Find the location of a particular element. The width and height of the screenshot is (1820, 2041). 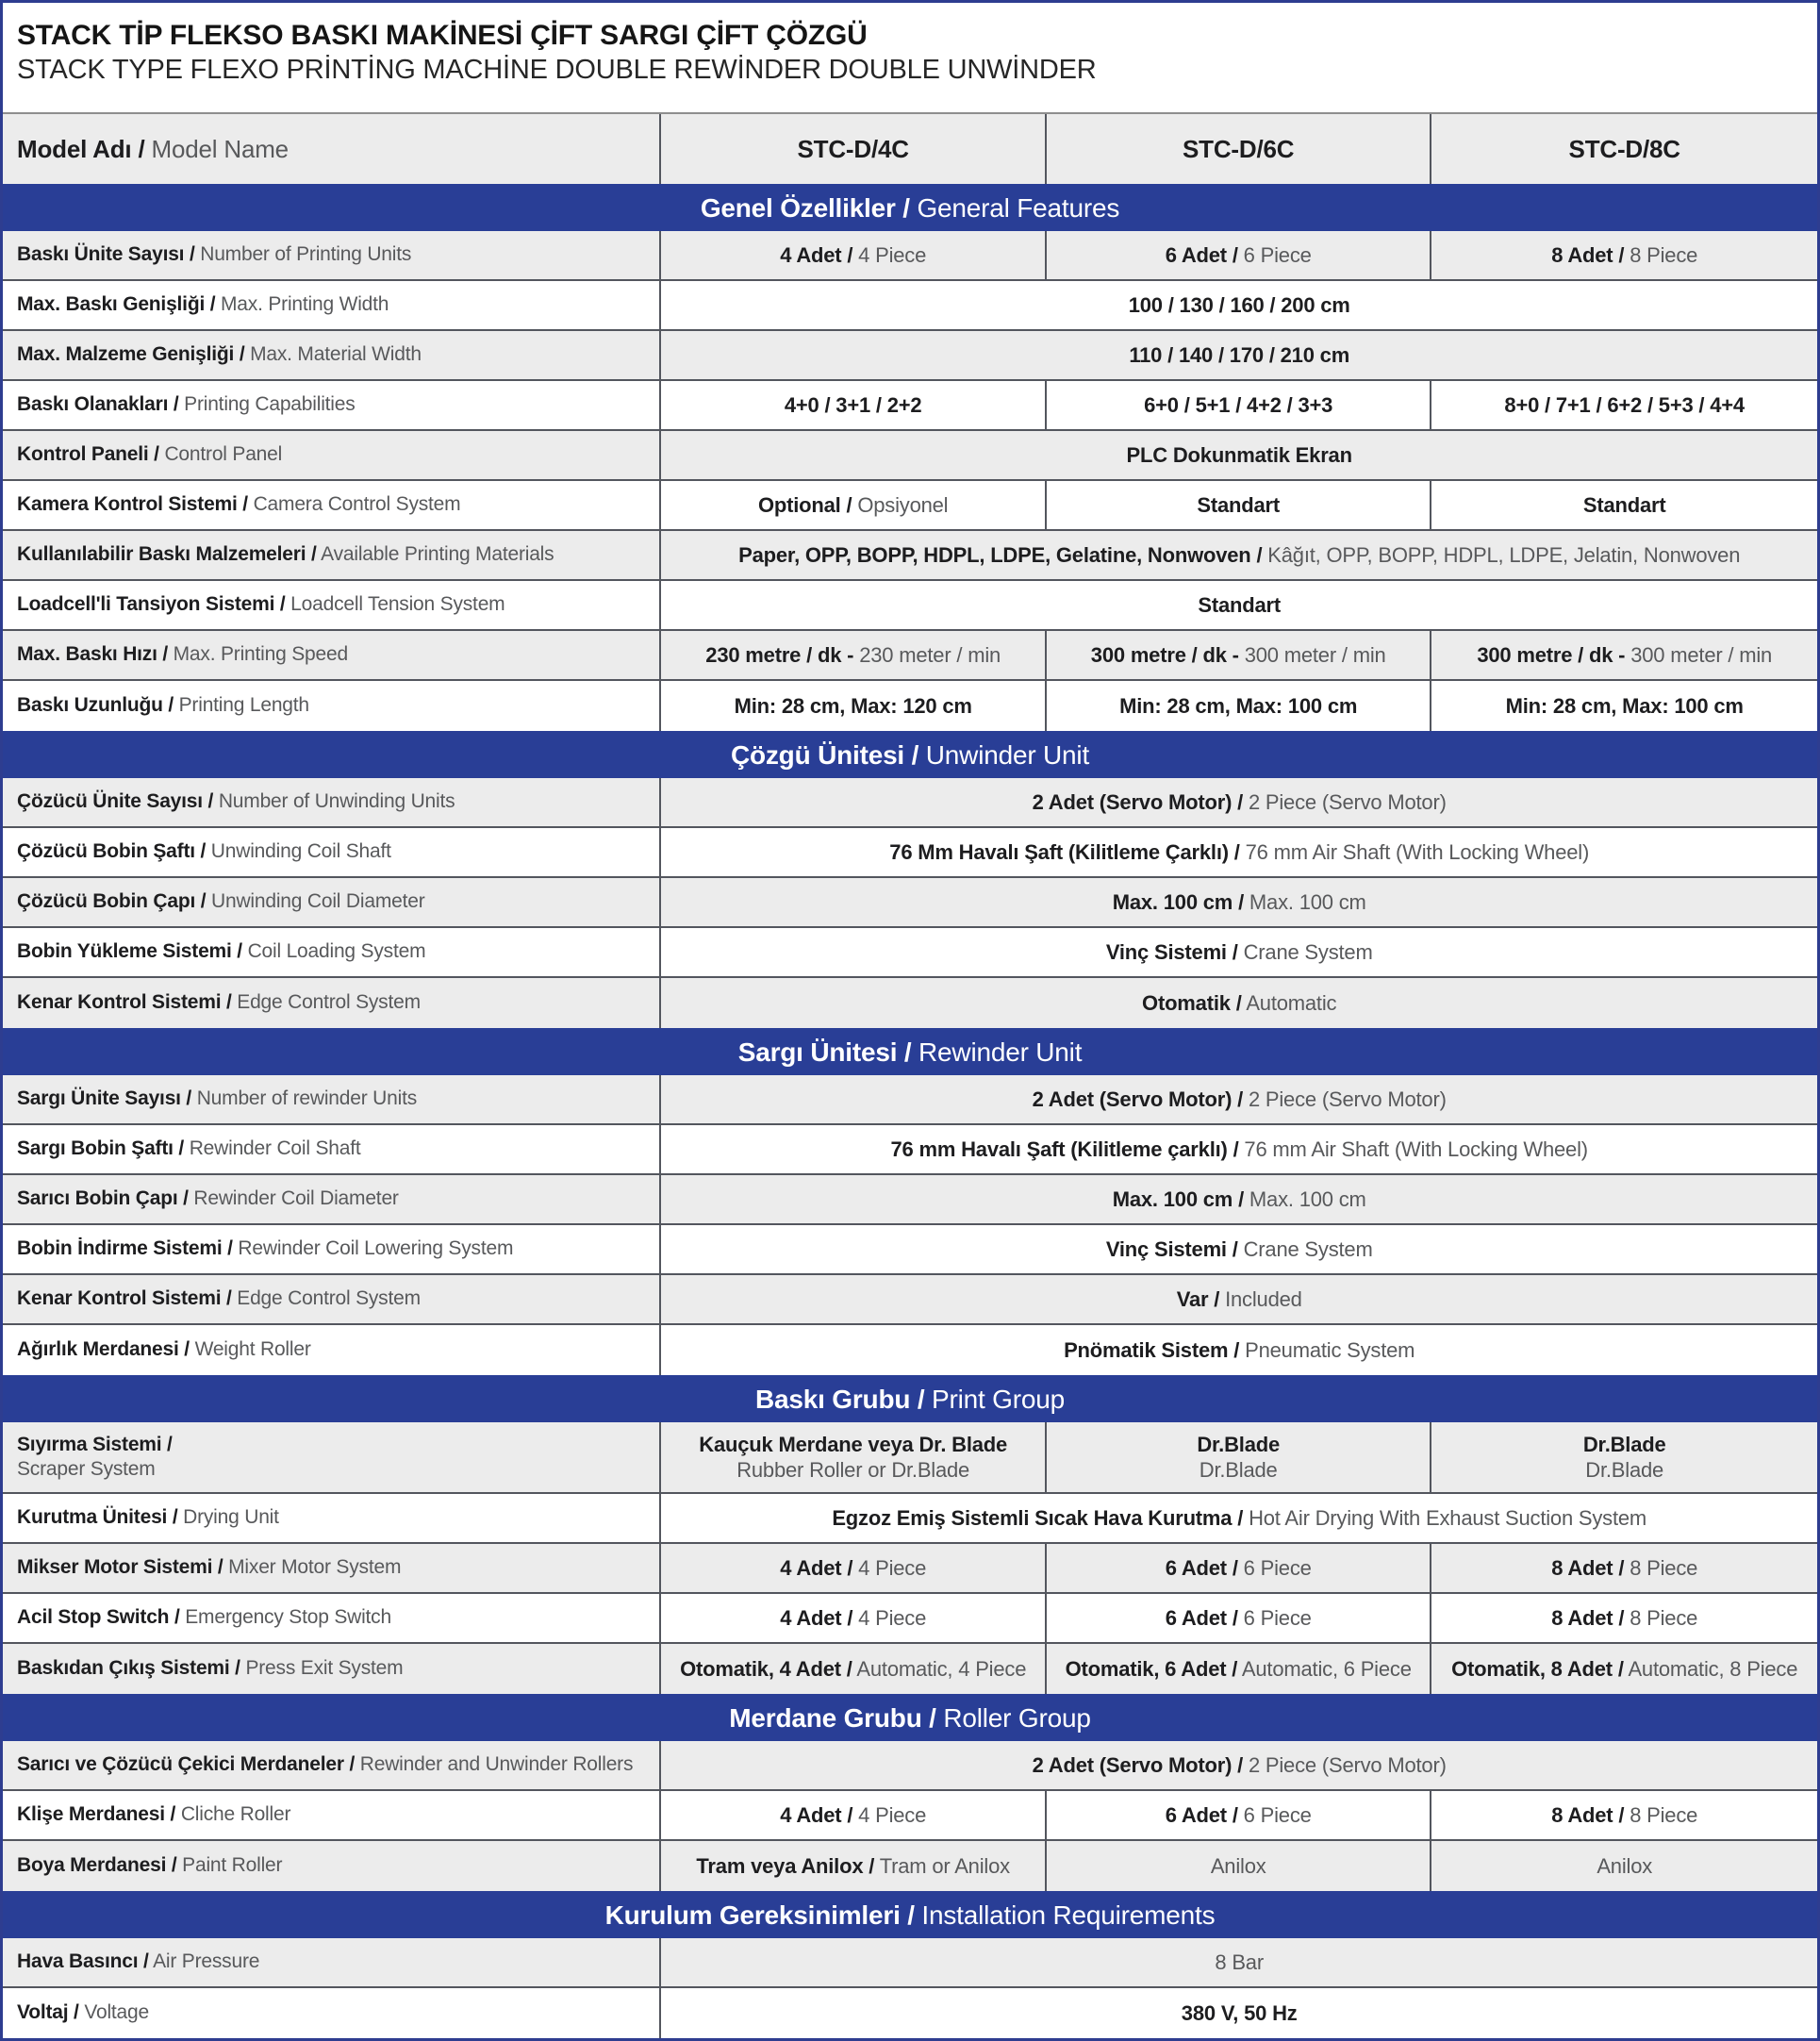

spec-value: 110 / 140 / 170 / 210 cm is located at coordinates (1240, 354).